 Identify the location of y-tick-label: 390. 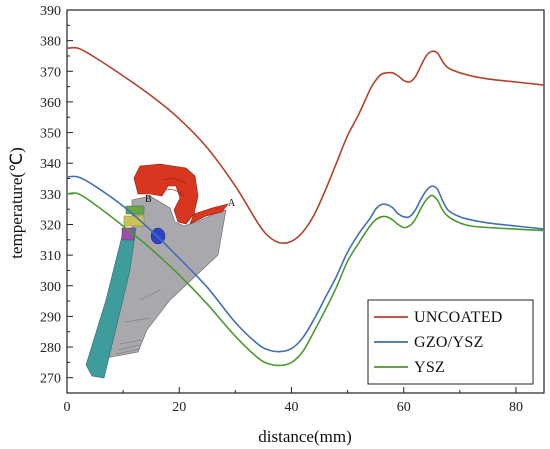
(50, 11).